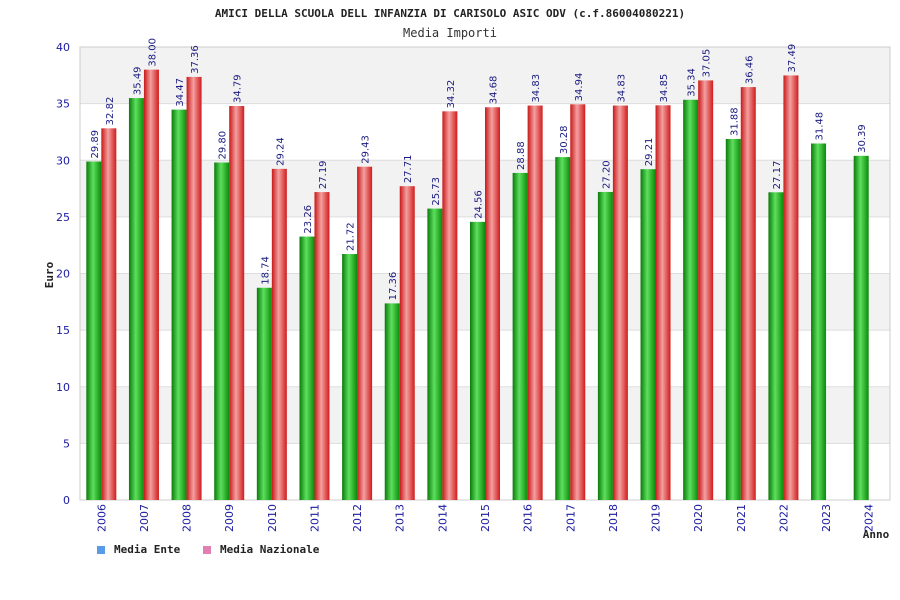 Image resolution: width=900 pixels, height=600 pixels. Describe the element at coordinates (861, 327) in the screenshot. I see `bar-media-ente-2024` at that location.